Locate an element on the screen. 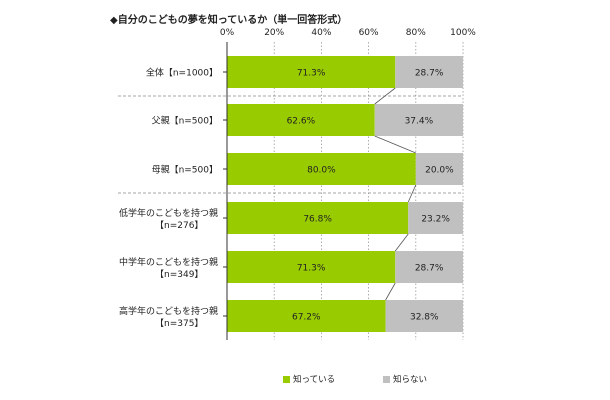  legend-label-known: 知っている is located at coordinates (314, 380).